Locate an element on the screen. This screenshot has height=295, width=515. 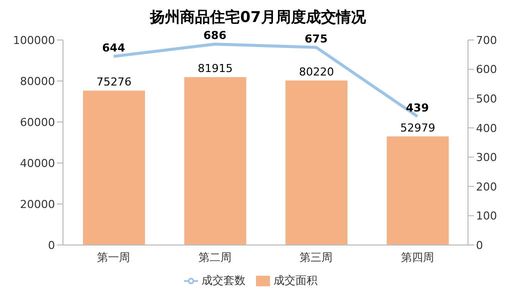
y-tick-label: 20000 is located at coordinates (37, 204).